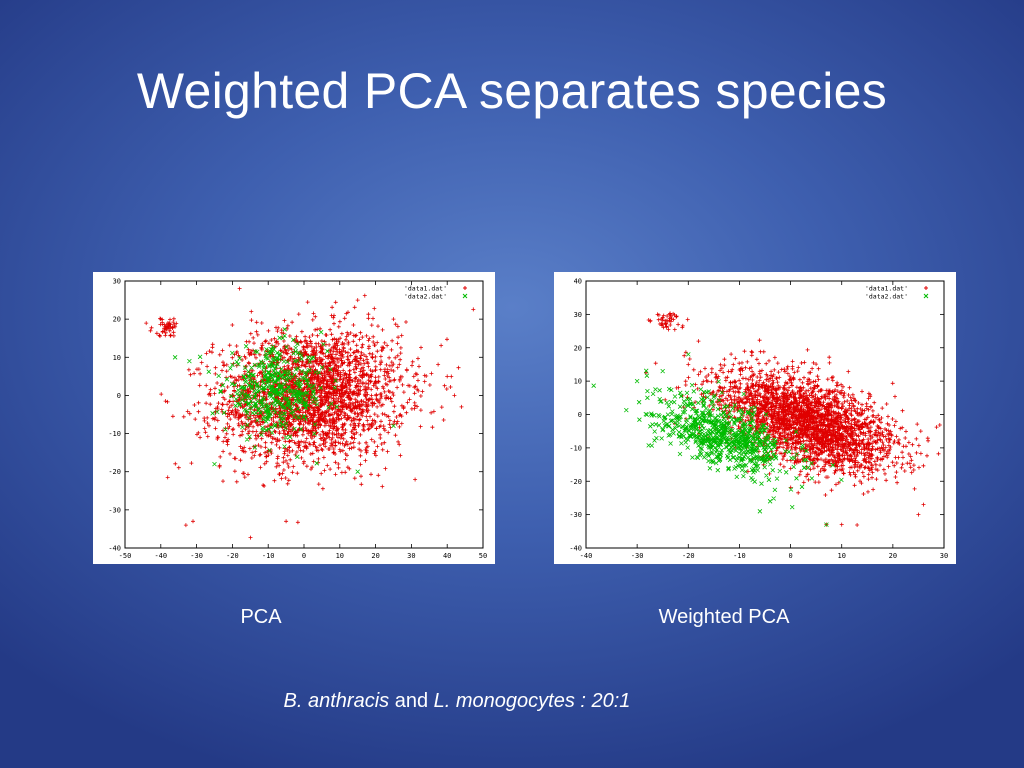 The height and width of the screenshot is (768, 1024). I want to click on slide-title: Weighted PCA separates species, so click(512, 91).